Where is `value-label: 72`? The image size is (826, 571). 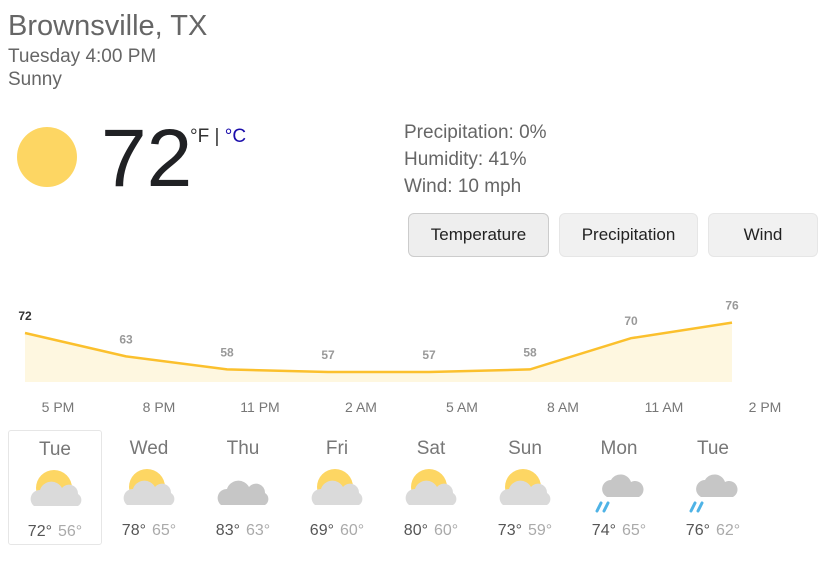 value-label: 72 is located at coordinates (25, 316).